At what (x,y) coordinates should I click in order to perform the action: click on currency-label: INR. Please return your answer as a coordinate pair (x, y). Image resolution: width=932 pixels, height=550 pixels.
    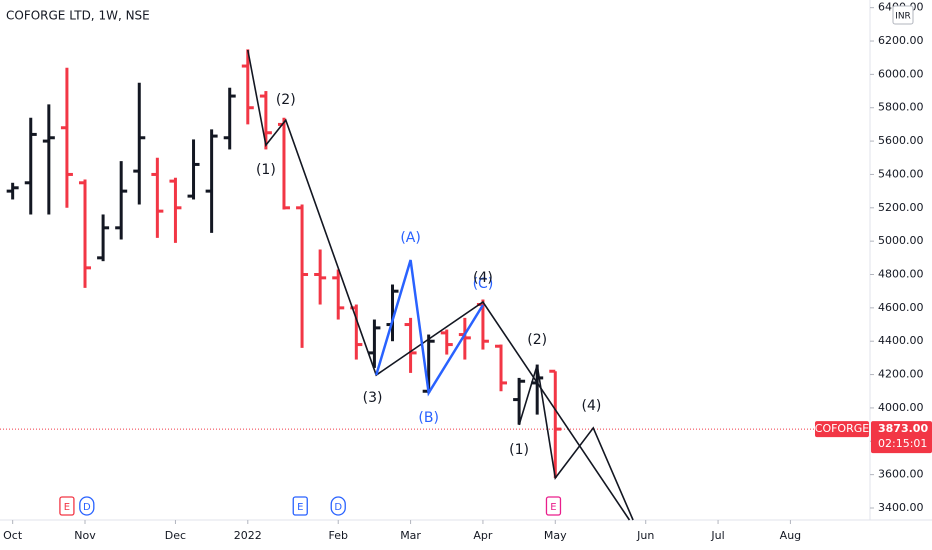
    Looking at the image, I should click on (903, 17).